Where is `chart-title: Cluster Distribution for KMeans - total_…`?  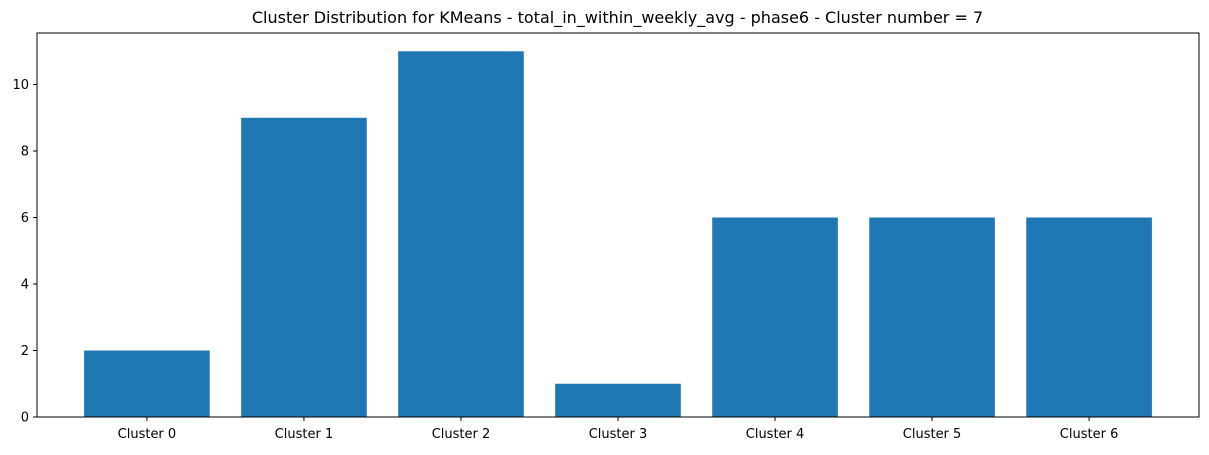 chart-title: Cluster Distribution for KMeans - total_… is located at coordinates (617, 18).